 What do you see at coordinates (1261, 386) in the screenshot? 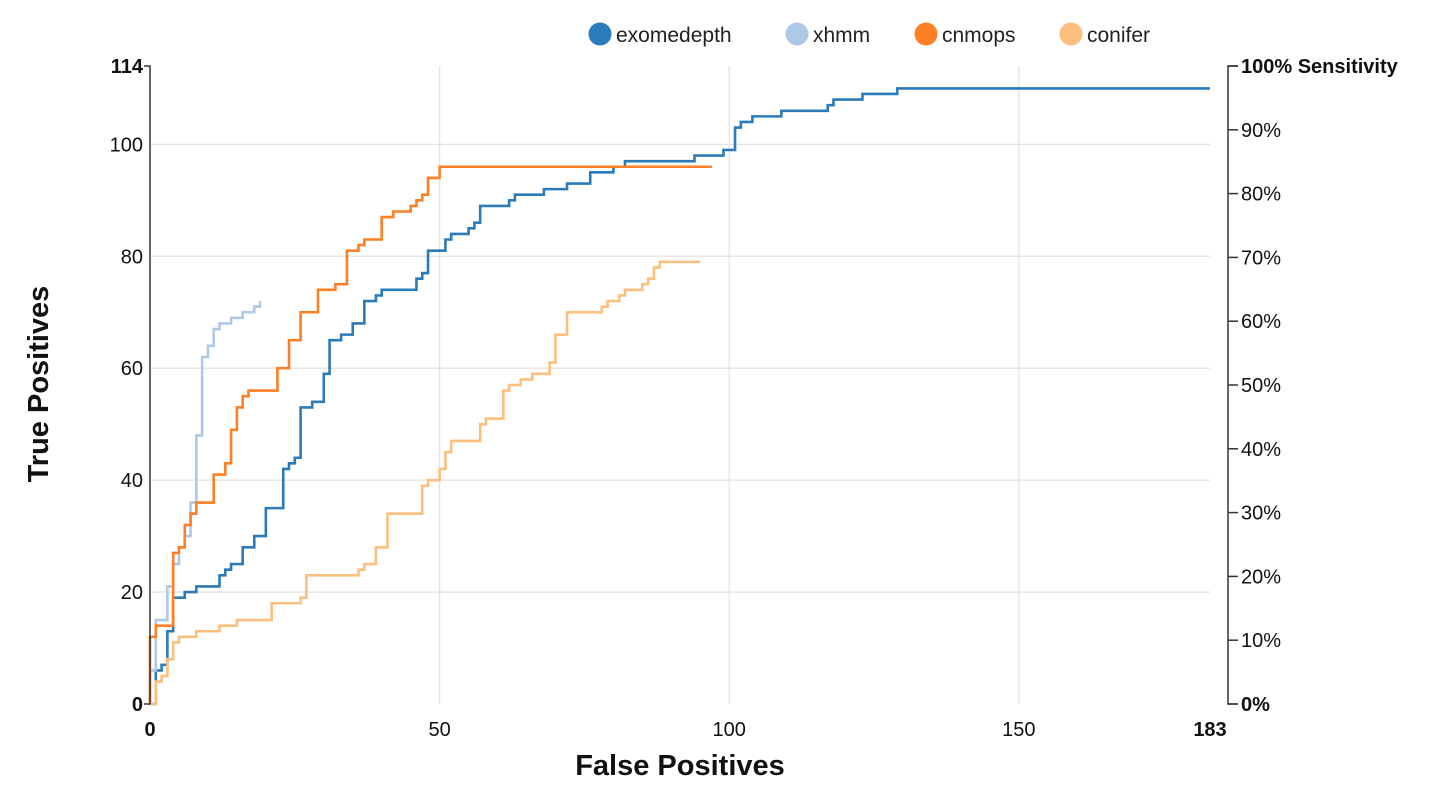
I see `y2-tick-label: 50%` at bounding box center [1261, 386].